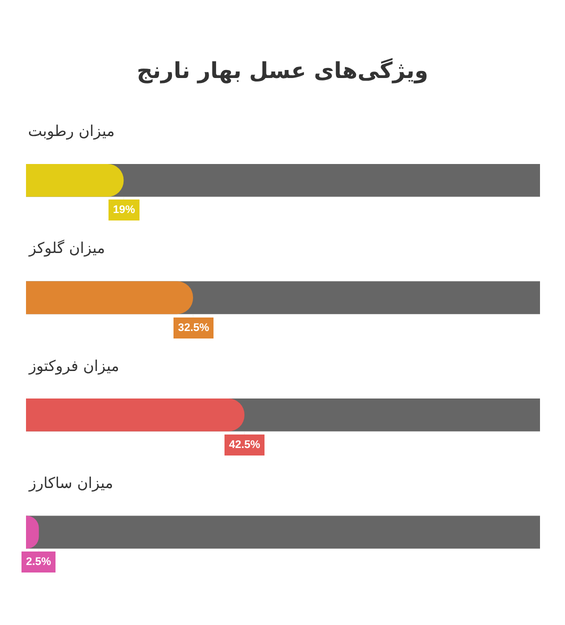 This screenshot has width=565, height=625. Describe the element at coordinates (39, 562) in the screenshot. I see `data-label: 2.5%` at that location.